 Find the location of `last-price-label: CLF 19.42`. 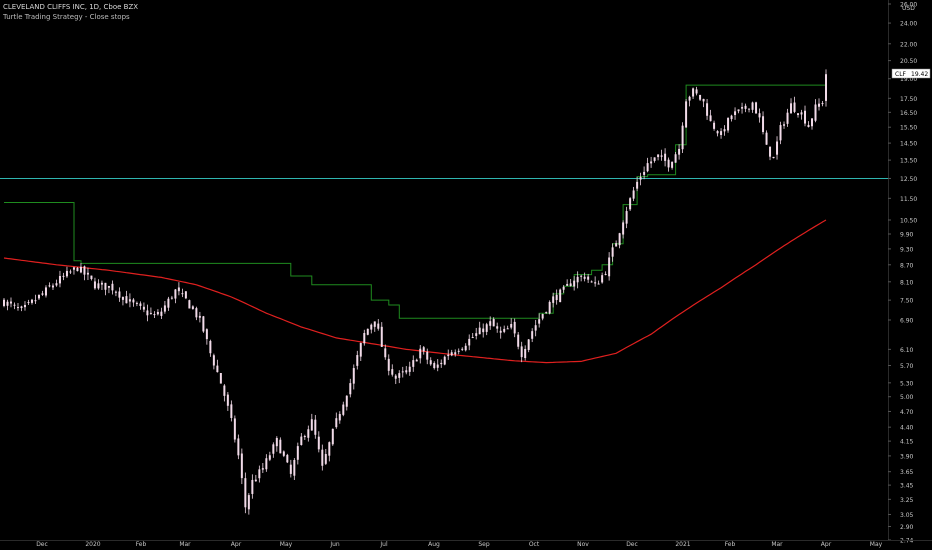

last-price-label: CLF 19.42 is located at coordinates (911, 73).